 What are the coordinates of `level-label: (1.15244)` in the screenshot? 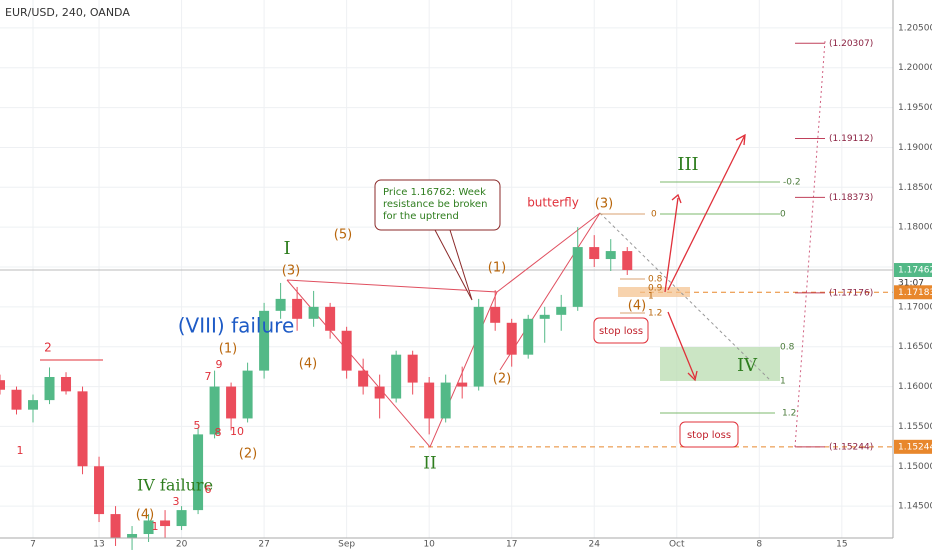 It's located at (851, 447).